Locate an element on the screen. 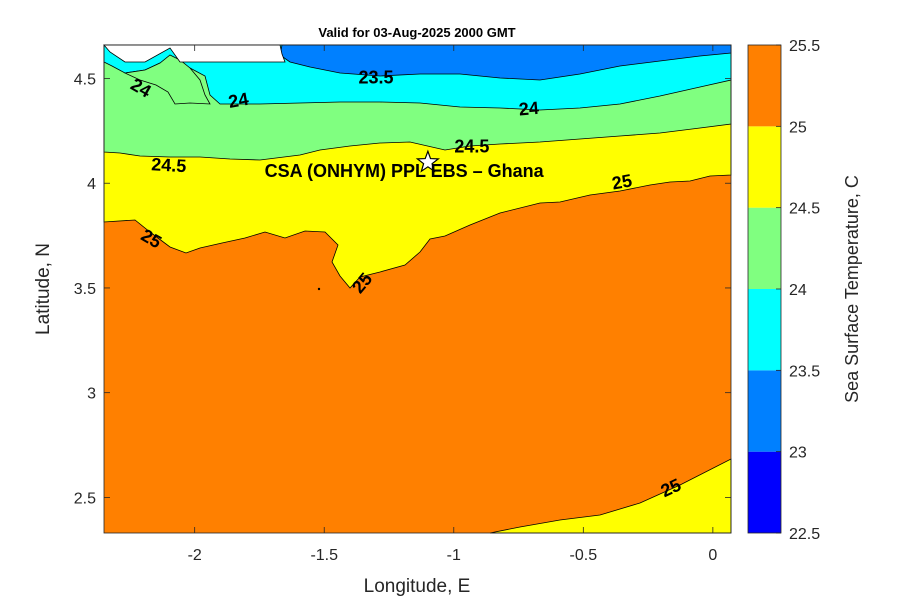 Image resolution: width=900 pixels, height=600 pixels. y-tick-label: 2.5 is located at coordinates (85, 498).